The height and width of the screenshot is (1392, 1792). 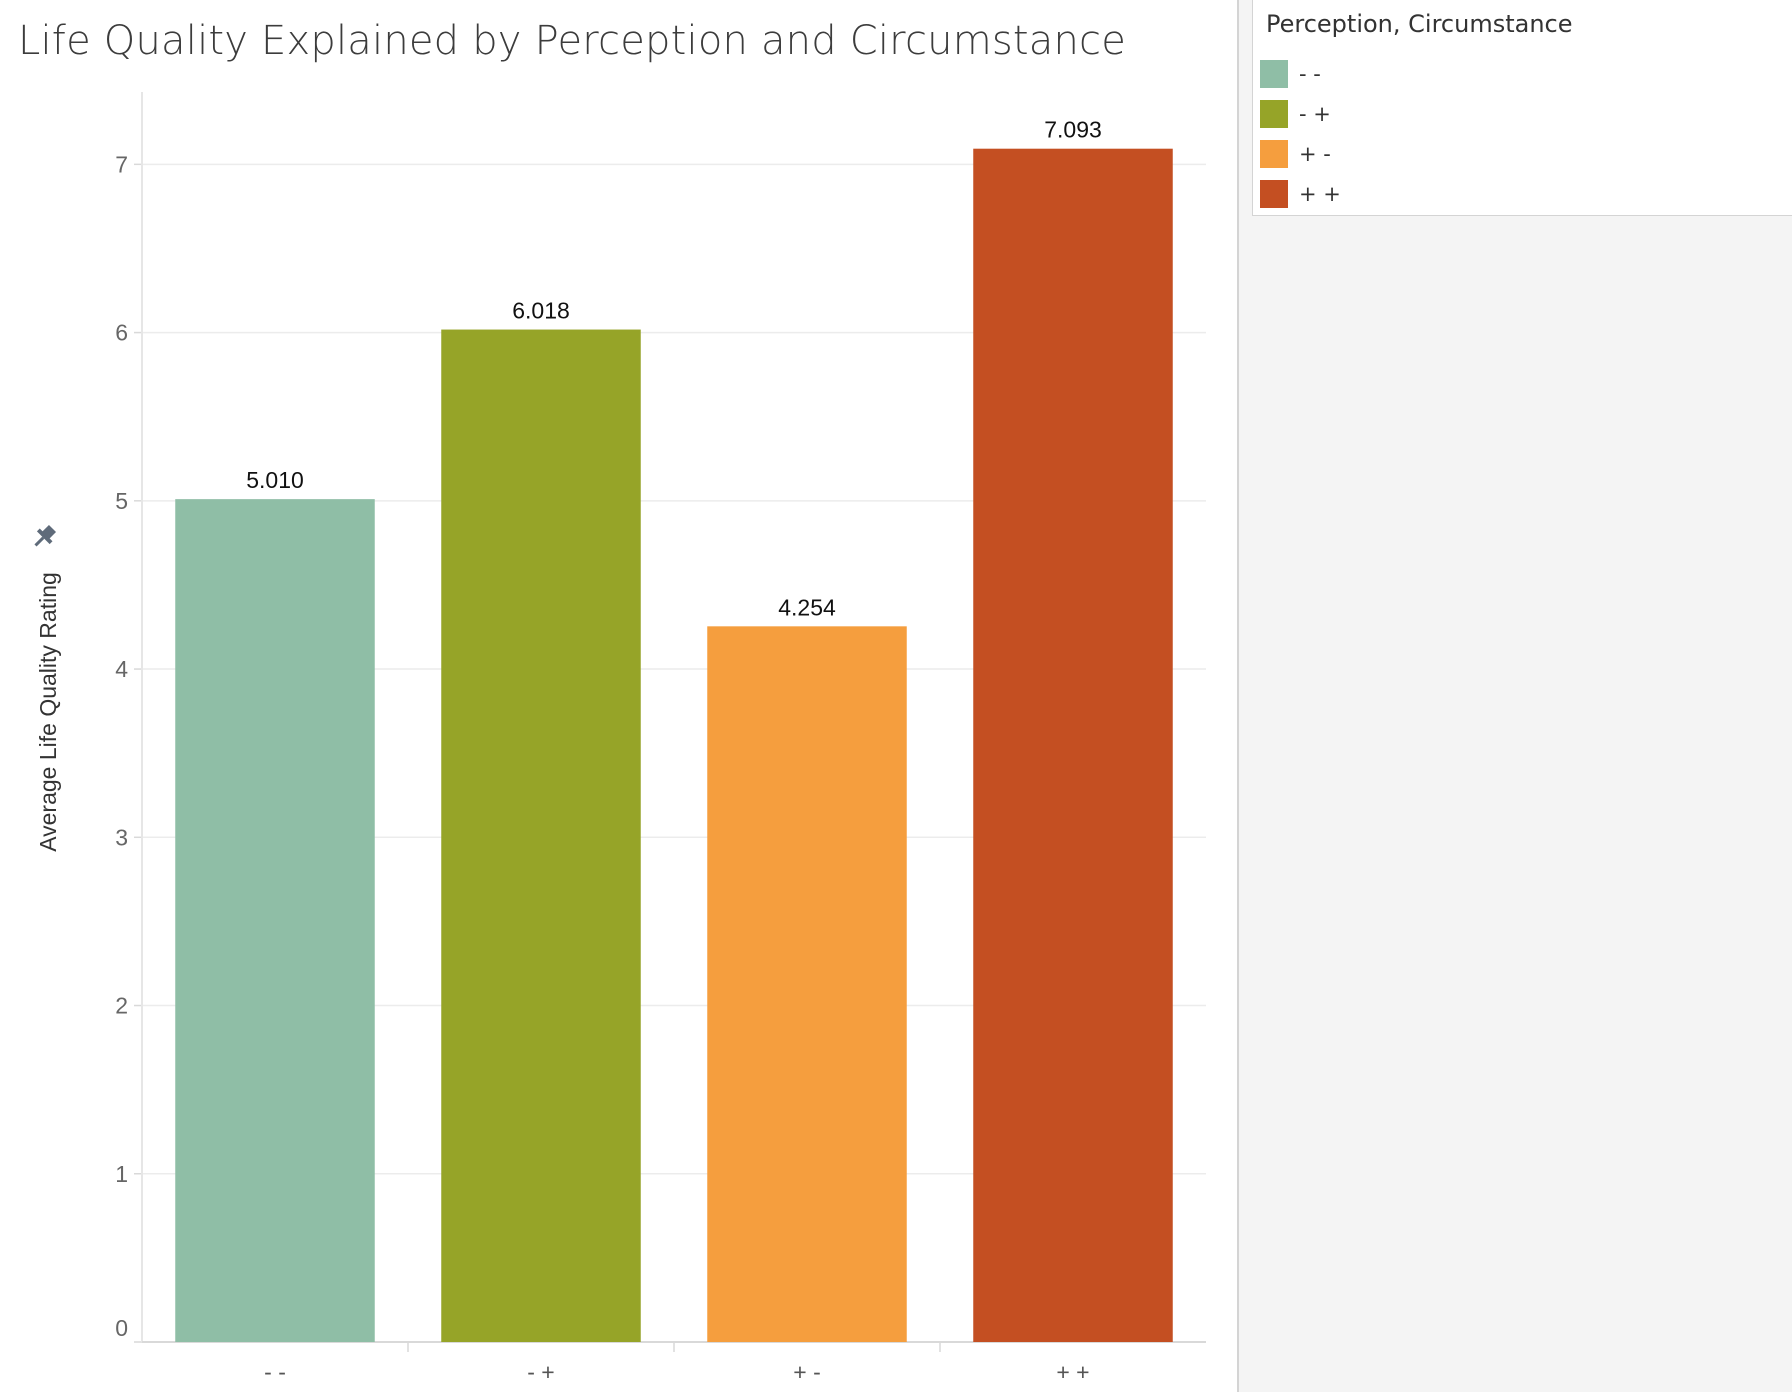 What do you see at coordinates (1315, 114) in the screenshot?
I see `legend-label: - +` at bounding box center [1315, 114].